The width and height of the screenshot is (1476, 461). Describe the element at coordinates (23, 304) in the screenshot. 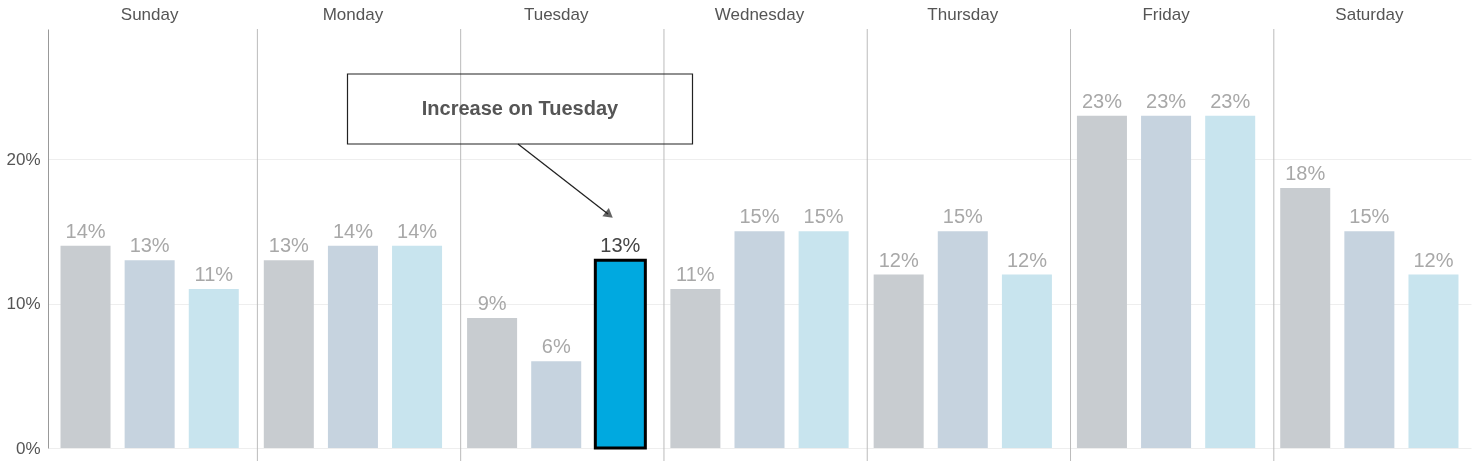

I see `y-tick-label: 10%` at that location.